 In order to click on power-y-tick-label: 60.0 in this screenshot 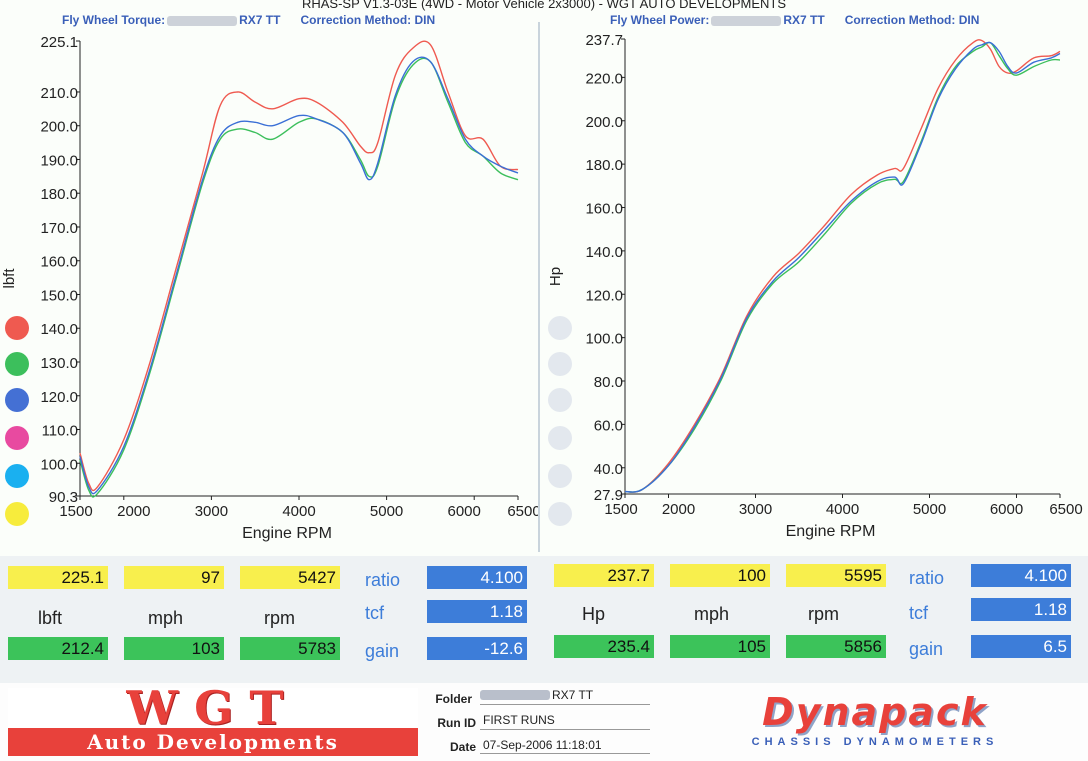, I will do `click(608, 425)`.